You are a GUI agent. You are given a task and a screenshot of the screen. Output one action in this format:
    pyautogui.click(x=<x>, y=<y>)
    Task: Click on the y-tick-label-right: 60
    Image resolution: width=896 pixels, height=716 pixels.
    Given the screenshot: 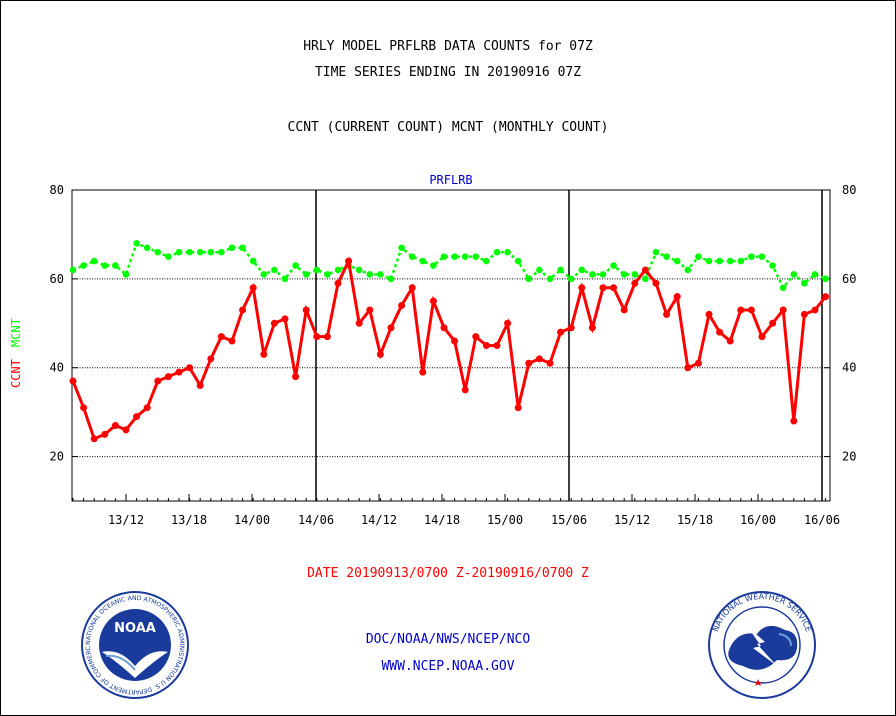 What is the action you would take?
    pyautogui.click(x=849, y=279)
    